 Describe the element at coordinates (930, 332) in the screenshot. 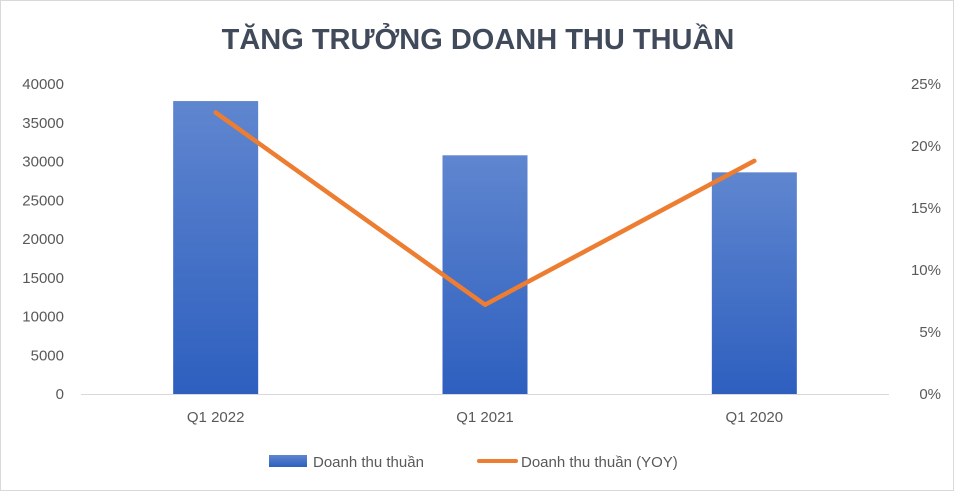

I see `y-right-tick-label: 5%` at that location.